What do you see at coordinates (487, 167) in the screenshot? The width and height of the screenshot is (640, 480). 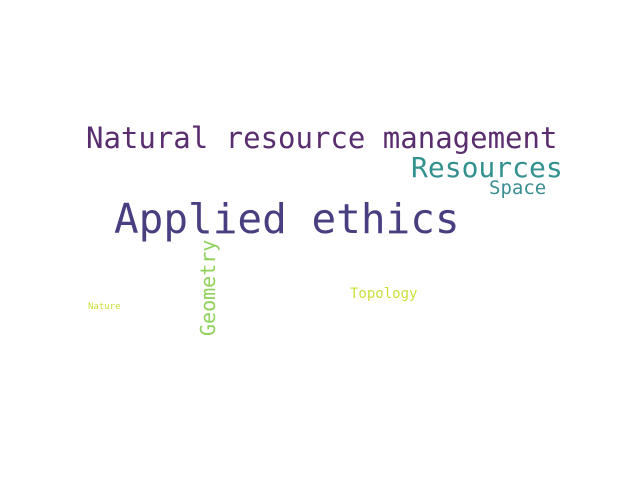 I see `word-resources: Resources` at bounding box center [487, 167].